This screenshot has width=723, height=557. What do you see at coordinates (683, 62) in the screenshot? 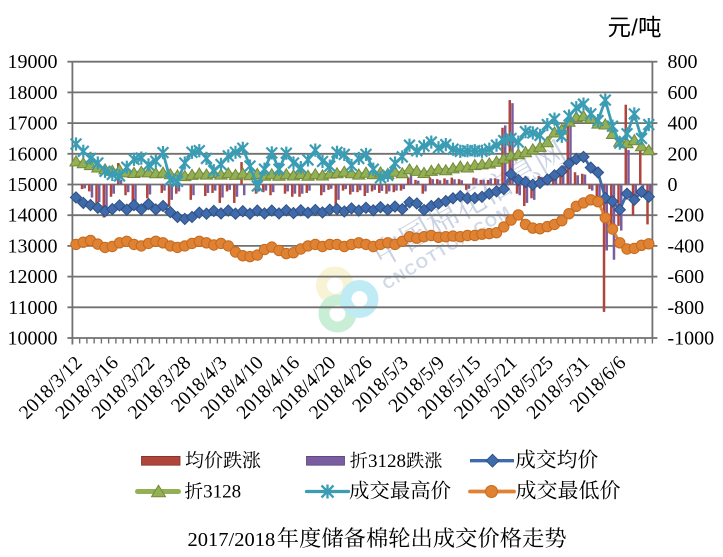
I see `svg-text: 800` at bounding box center [683, 62].